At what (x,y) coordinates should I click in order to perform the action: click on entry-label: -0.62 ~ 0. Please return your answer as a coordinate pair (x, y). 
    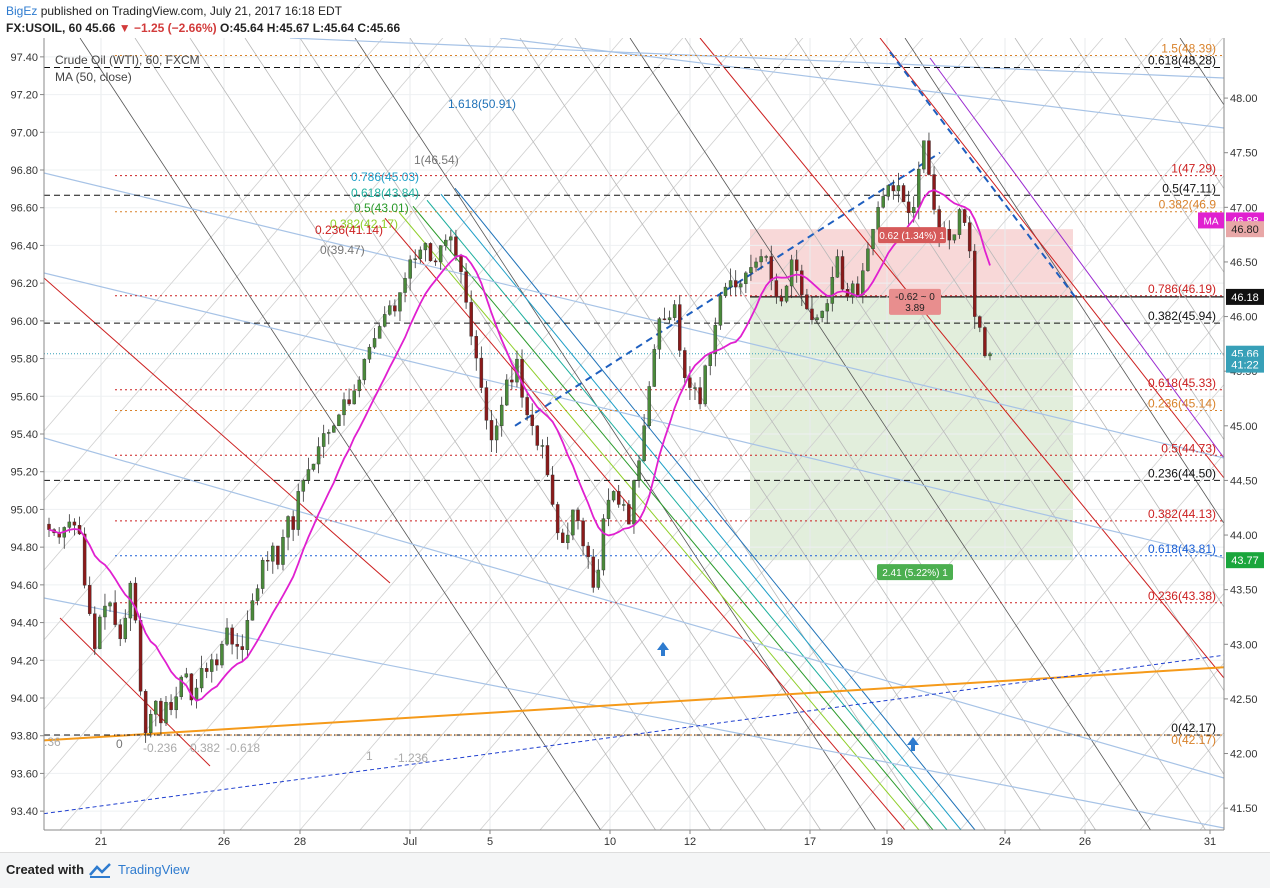
    Looking at the image, I should click on (915, 297).